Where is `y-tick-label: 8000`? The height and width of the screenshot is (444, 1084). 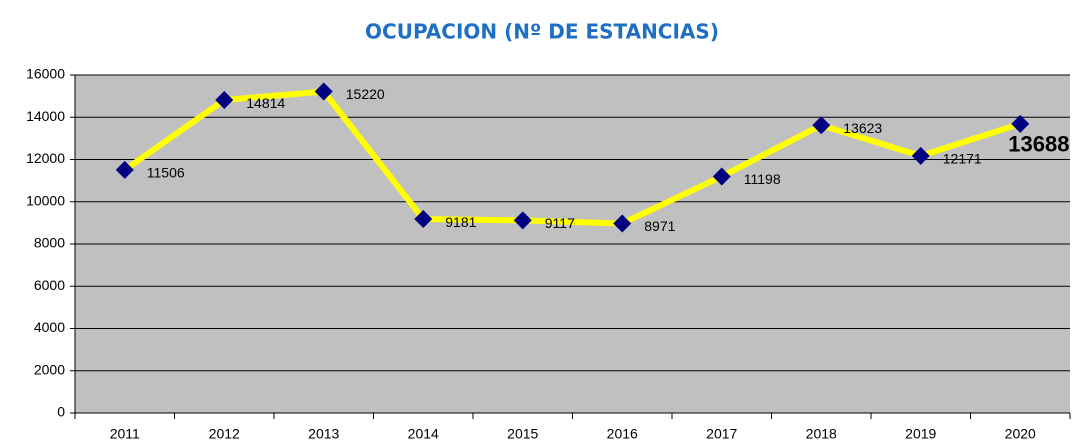 y-tick-label: 8000 is located at coordinates (49, 243).